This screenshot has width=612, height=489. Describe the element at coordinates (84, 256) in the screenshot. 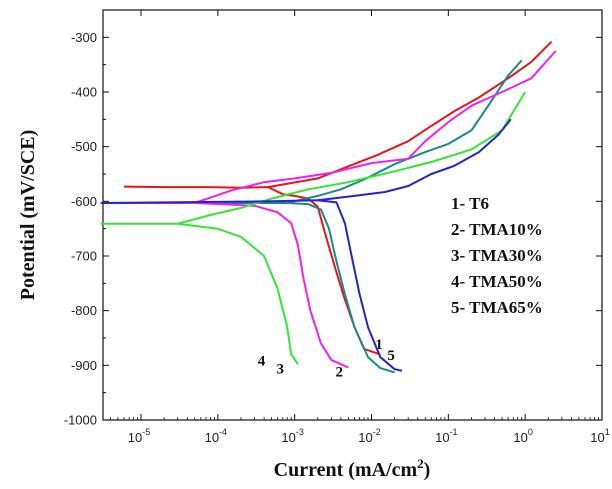

I see `y-tick-label: -700` at that location.